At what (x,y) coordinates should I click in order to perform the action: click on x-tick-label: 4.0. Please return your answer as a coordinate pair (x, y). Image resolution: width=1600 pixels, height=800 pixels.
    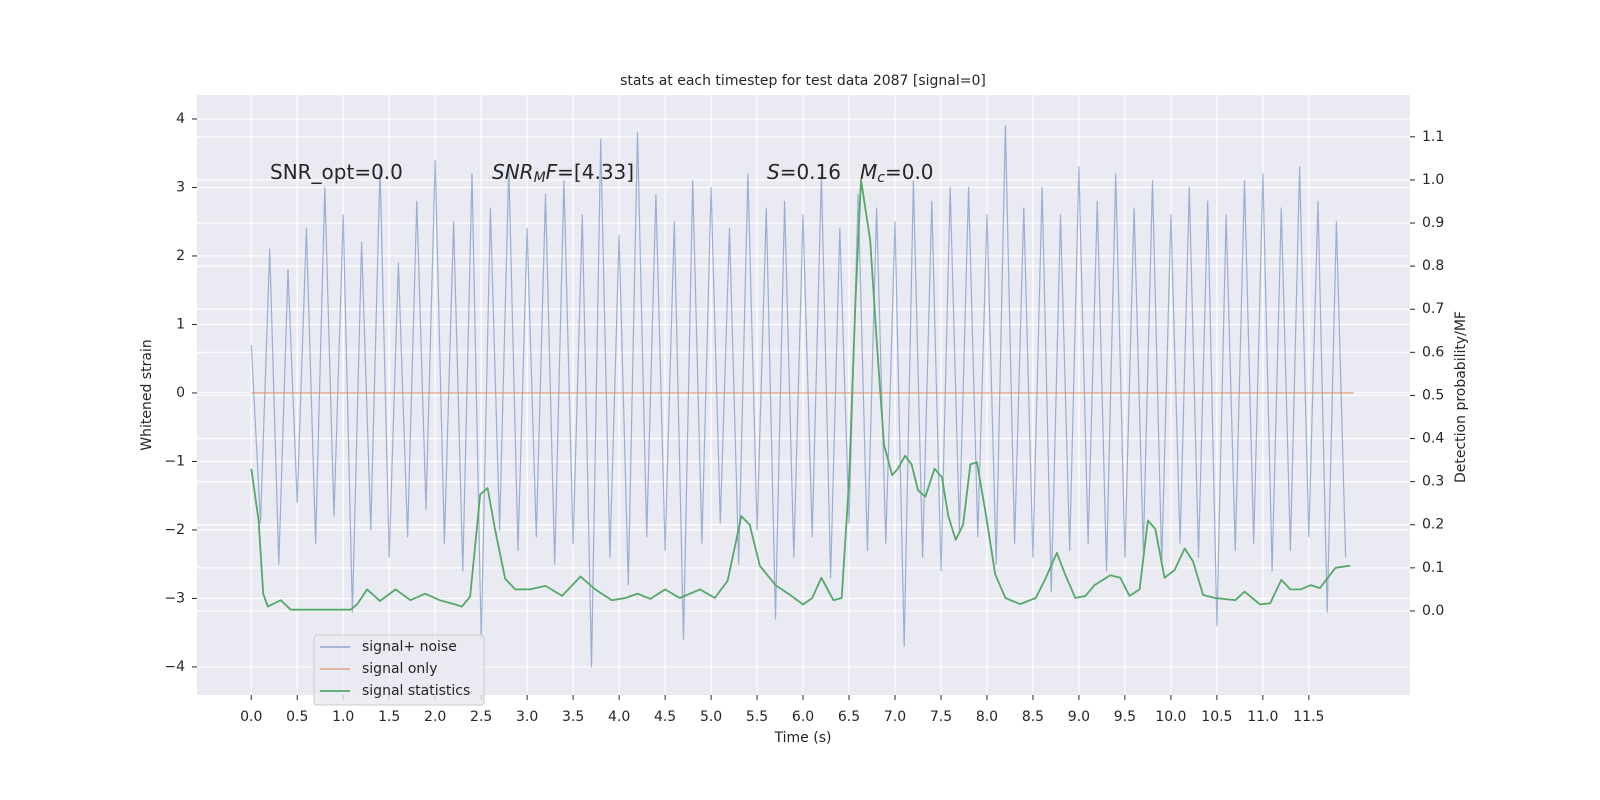
    Looking at the image, I should click on (619, 717).